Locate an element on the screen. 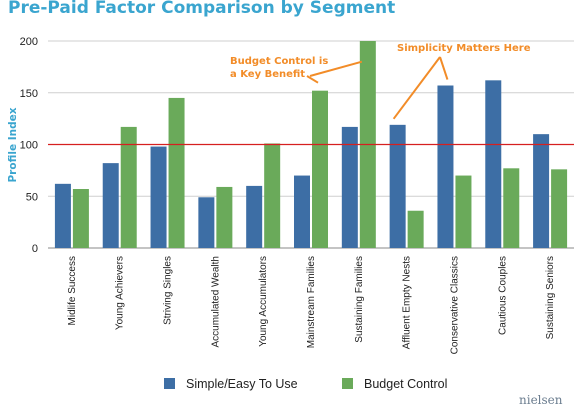 This screenshot has width=575, height=416. x-category-label: Mainstream Families is located at coordinates (311, 302).